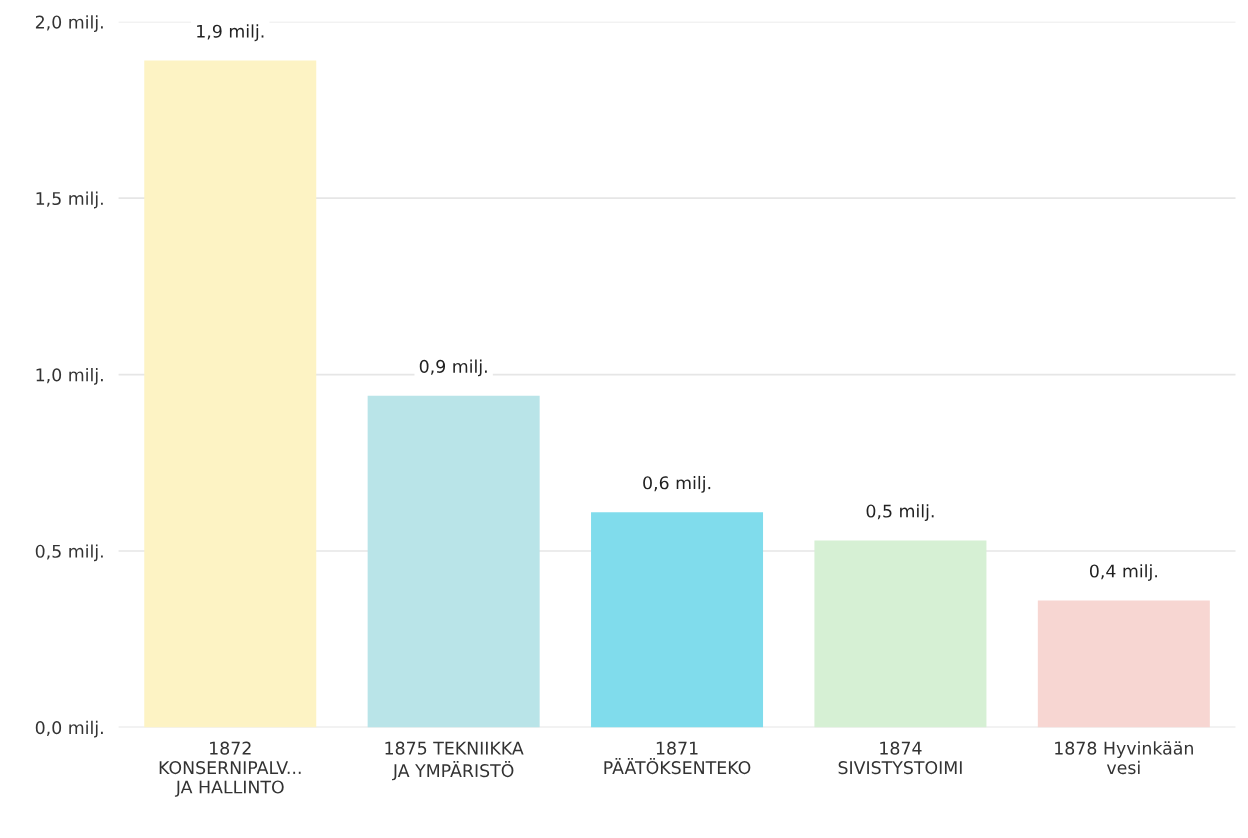  Describe the element at coordinates (69, 729) in the screenshot. I see `y-tick-label: 0,0 milj.` at that location.